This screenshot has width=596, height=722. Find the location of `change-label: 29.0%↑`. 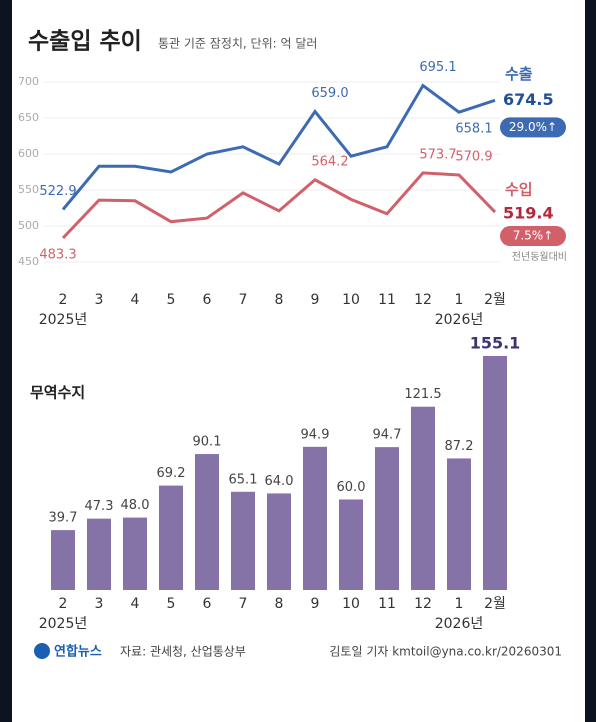

change-label: 29.0%↑ is located at coordinates (533, 127).